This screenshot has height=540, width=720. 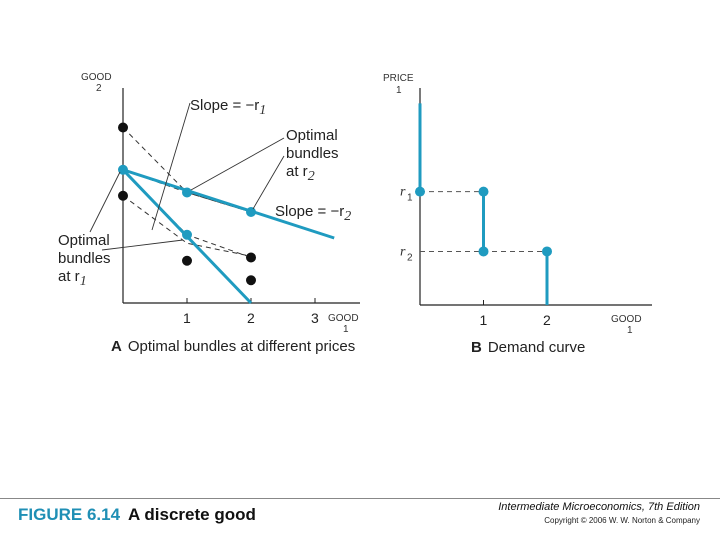 I want to click on budget-line, so click(x=228, y=204).